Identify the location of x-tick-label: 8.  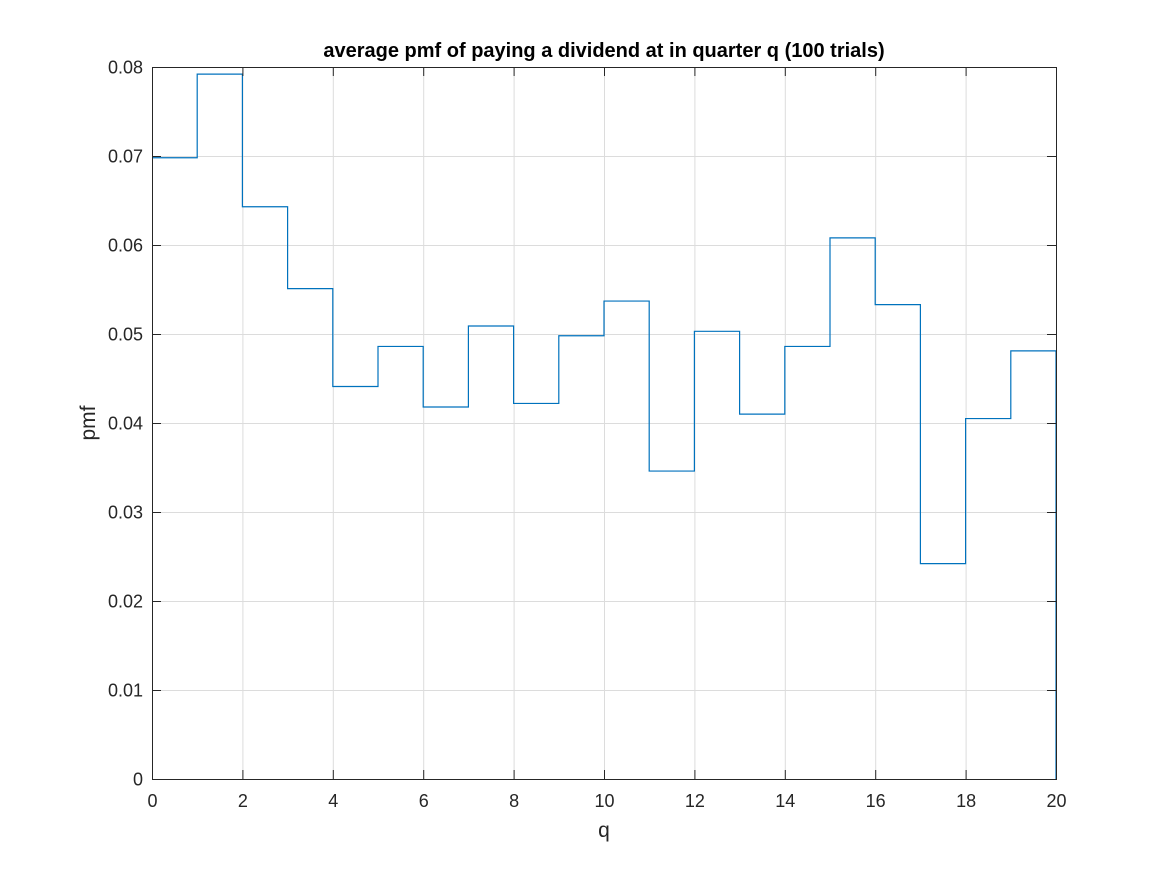
(514, 801).